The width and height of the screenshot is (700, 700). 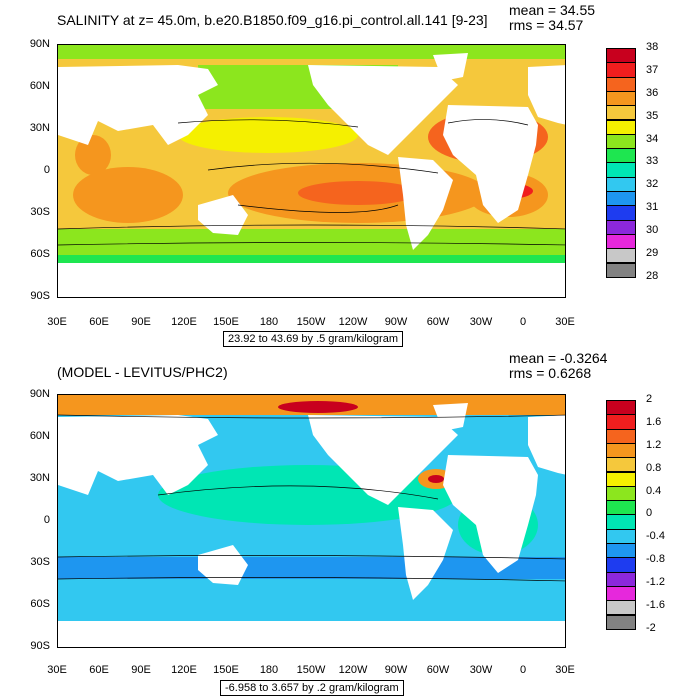 What do you see at coordinates (651, 627) in the screenshot?
I see `colorbar-label: -2` at bounding box center [651, 627].